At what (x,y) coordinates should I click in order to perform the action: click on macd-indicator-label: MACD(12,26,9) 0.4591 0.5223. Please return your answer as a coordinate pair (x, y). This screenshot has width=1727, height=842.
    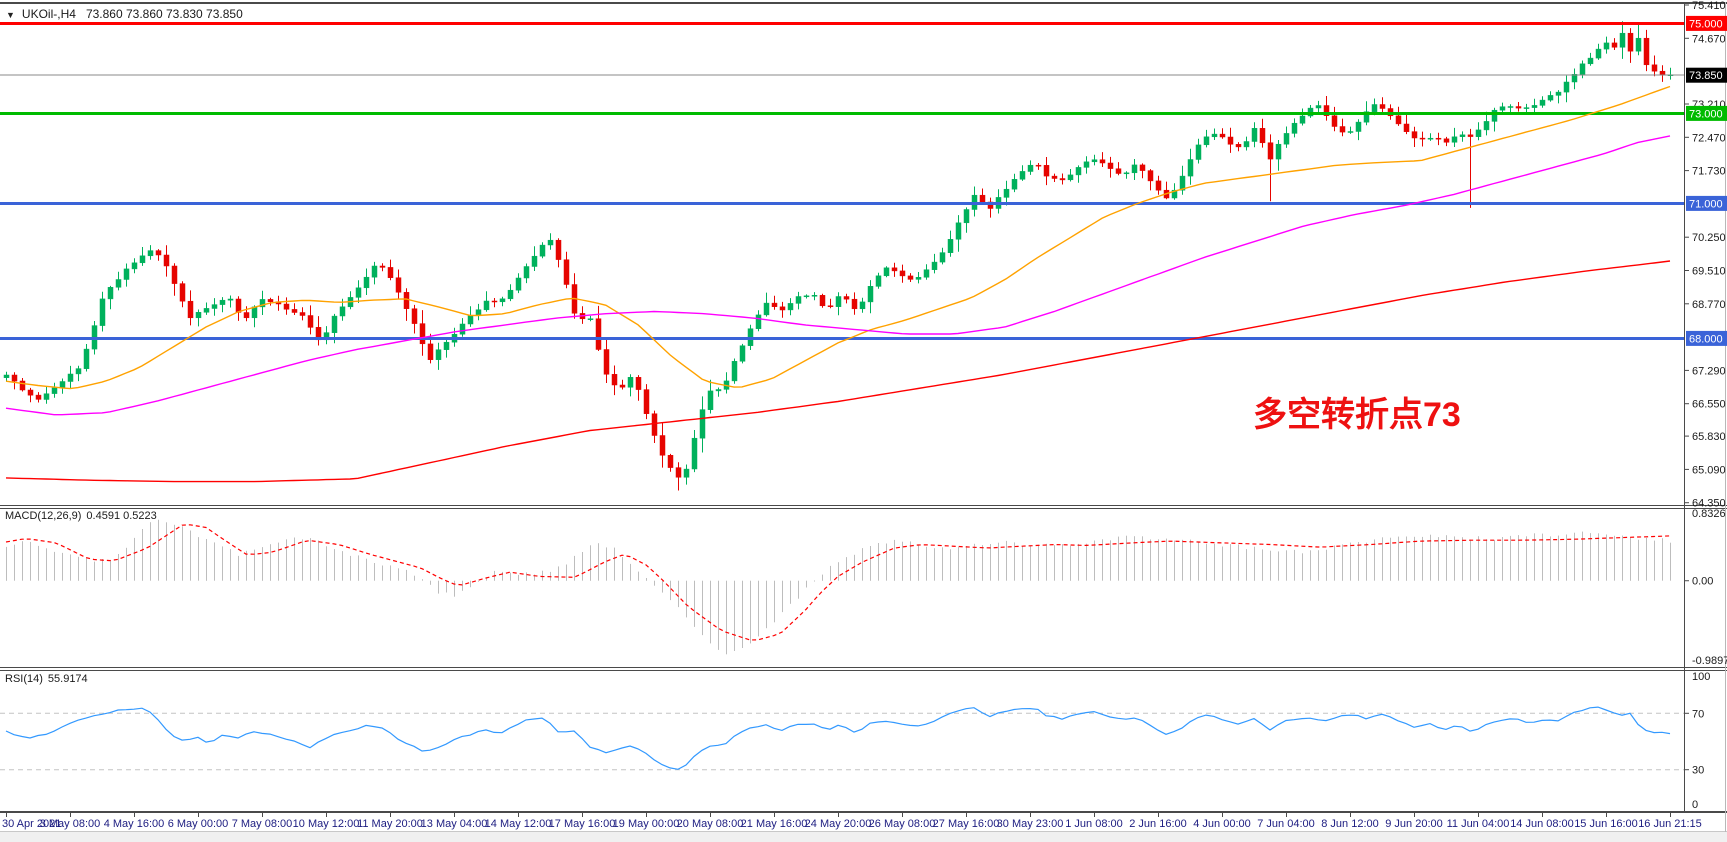
    Looking at the image, I should click on (83, 516).